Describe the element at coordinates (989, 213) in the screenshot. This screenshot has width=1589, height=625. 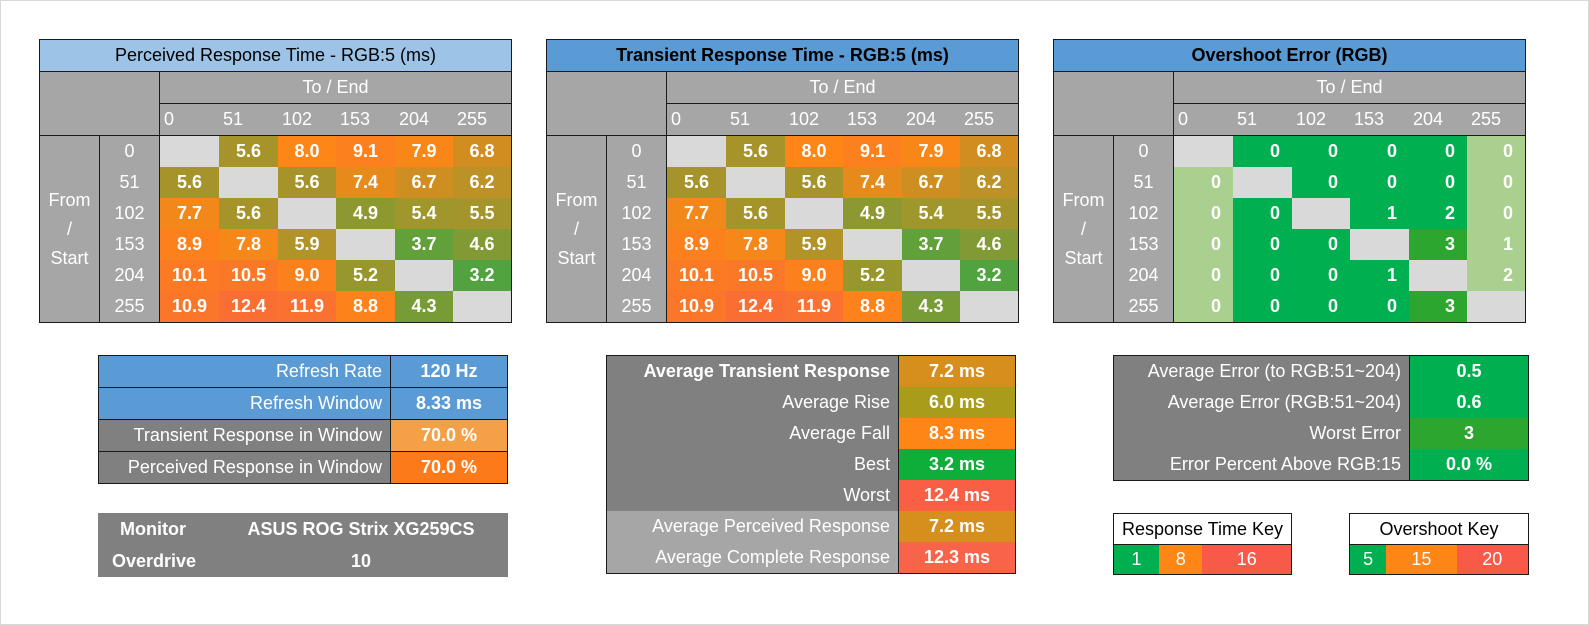
I see `matrix-cell: 5.5` at that location.